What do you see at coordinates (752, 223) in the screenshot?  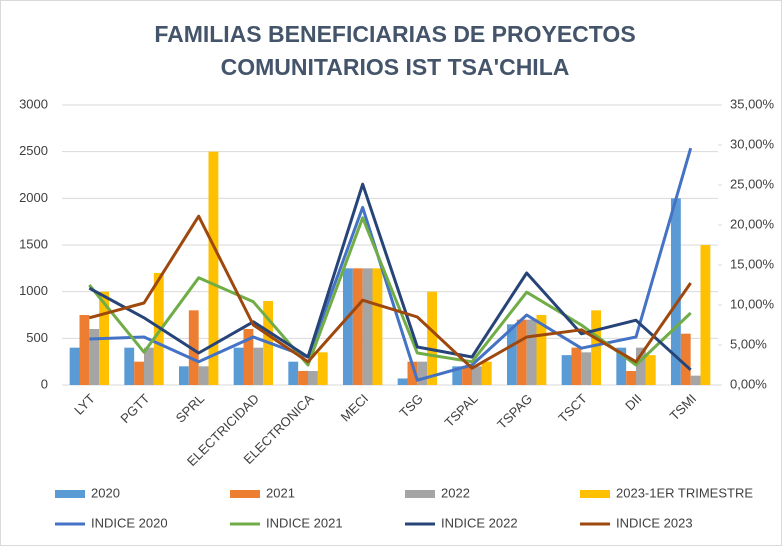 I see `y2-tick-label: 20,00%` at bounding box center [752, 223].